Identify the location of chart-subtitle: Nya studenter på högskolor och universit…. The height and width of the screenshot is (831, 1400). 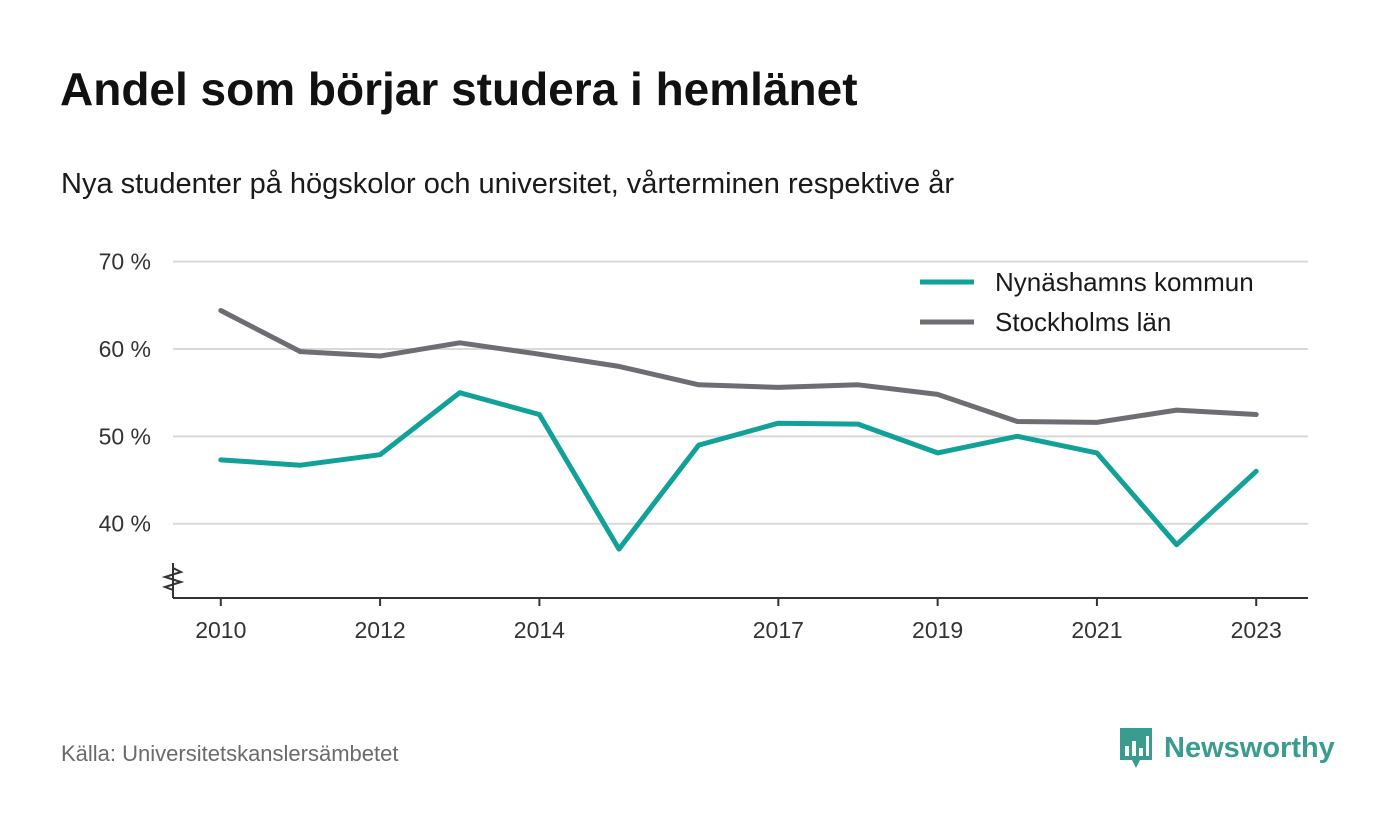
(507, 184).